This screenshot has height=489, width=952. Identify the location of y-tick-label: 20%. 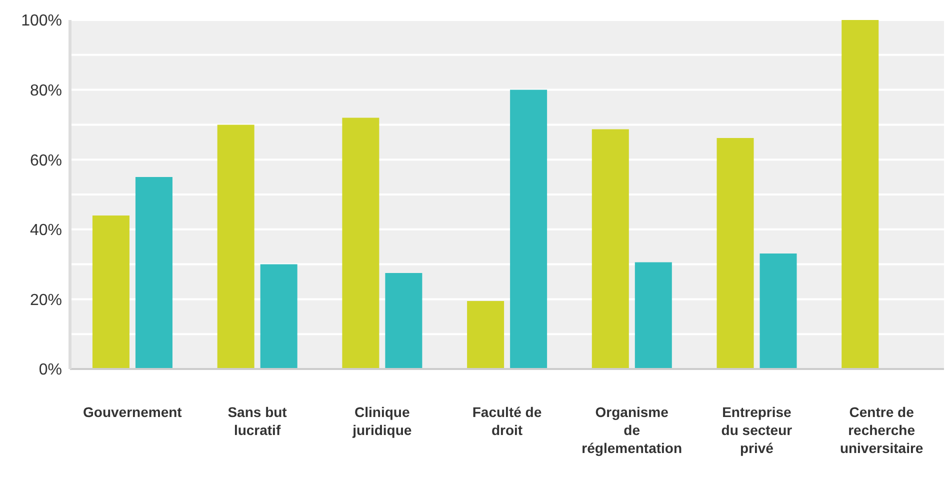
(46, 300).